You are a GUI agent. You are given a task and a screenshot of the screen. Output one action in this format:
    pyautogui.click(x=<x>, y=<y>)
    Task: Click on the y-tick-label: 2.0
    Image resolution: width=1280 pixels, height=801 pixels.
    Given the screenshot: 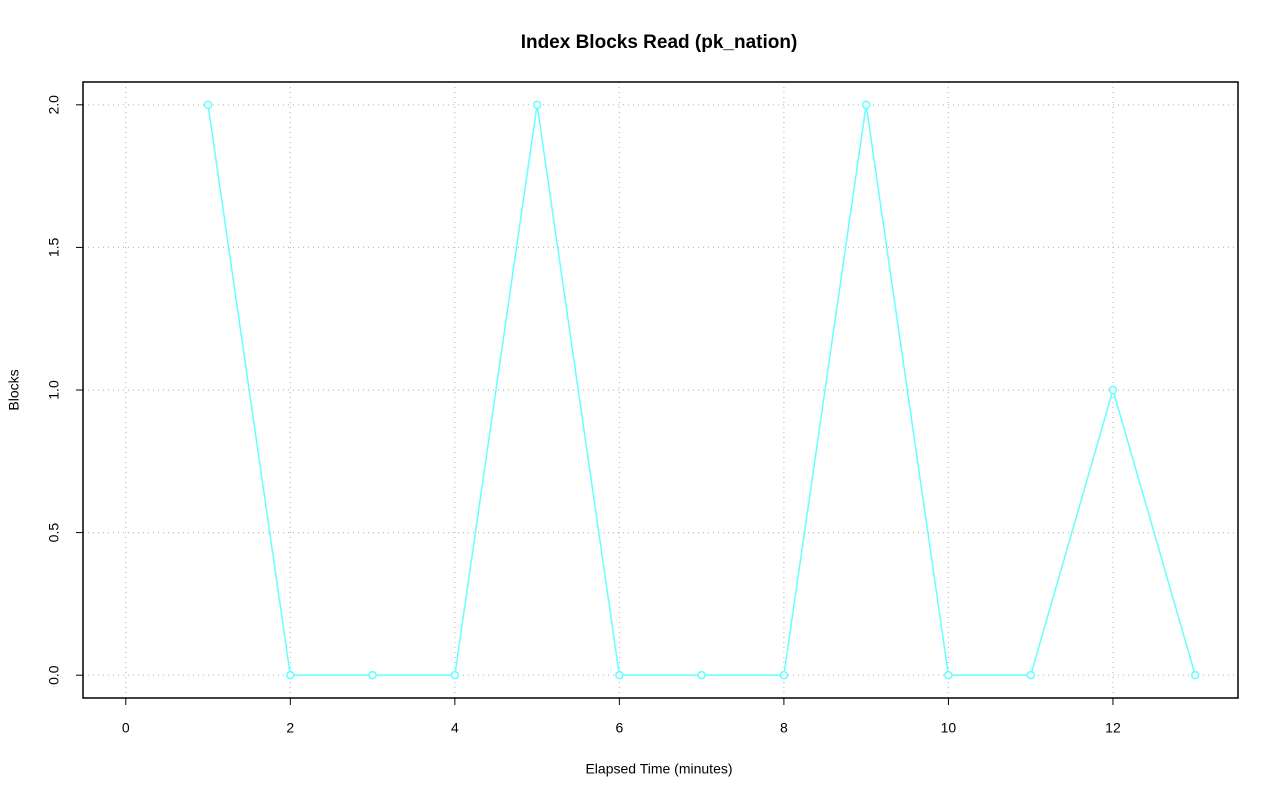 What is the action you would take?
    pyautogui.click(x=54, y=105)
    